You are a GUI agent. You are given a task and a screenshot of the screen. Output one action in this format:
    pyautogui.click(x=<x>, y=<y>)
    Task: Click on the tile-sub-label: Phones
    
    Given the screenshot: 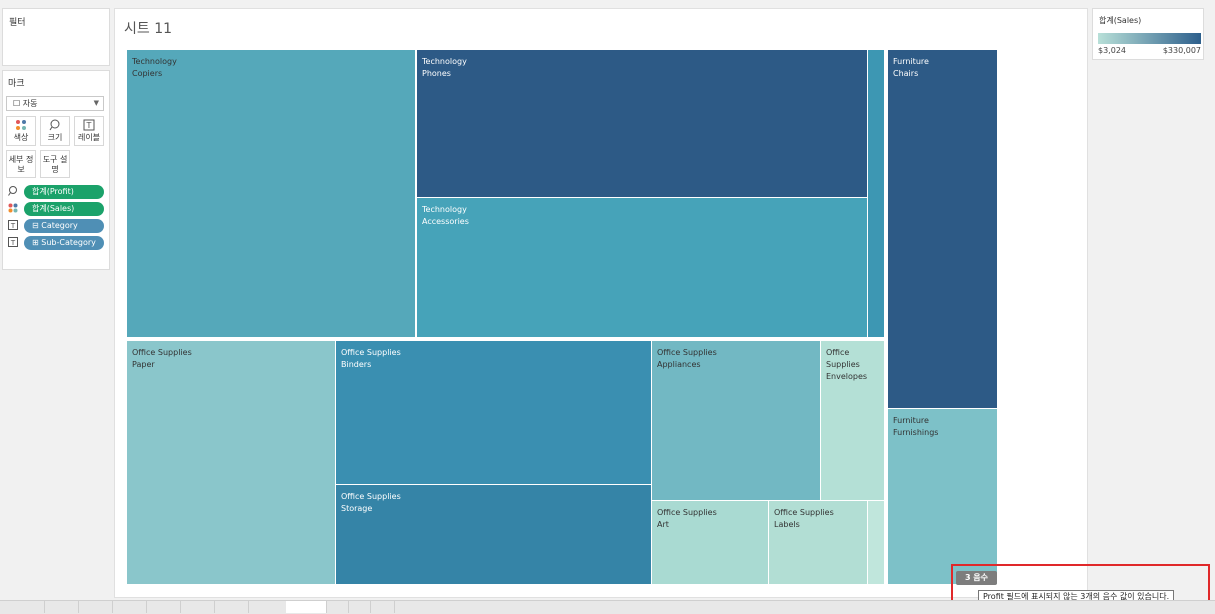 What is the action you would take?
    pyautogui.click(x=436, y=73)
    